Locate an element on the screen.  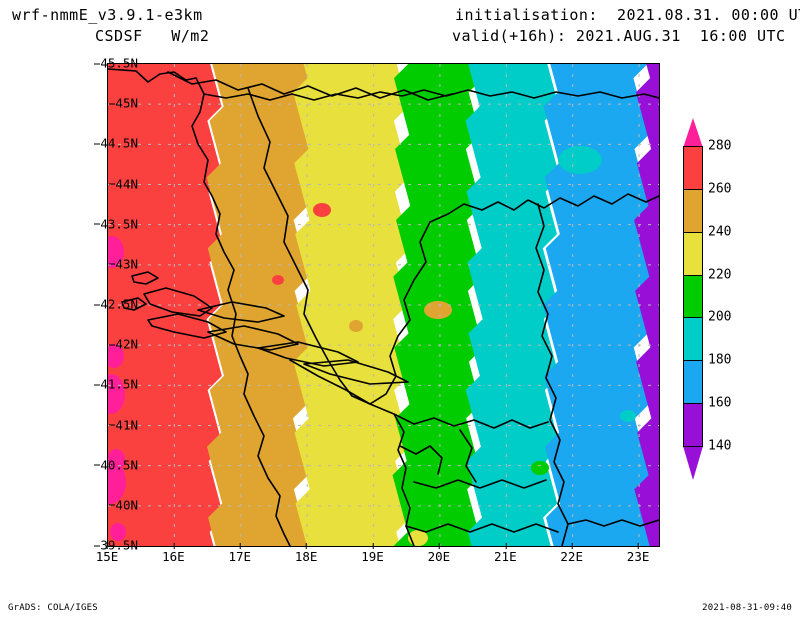
lon-tick-19E: 19E is located at coordinates (372, 553).